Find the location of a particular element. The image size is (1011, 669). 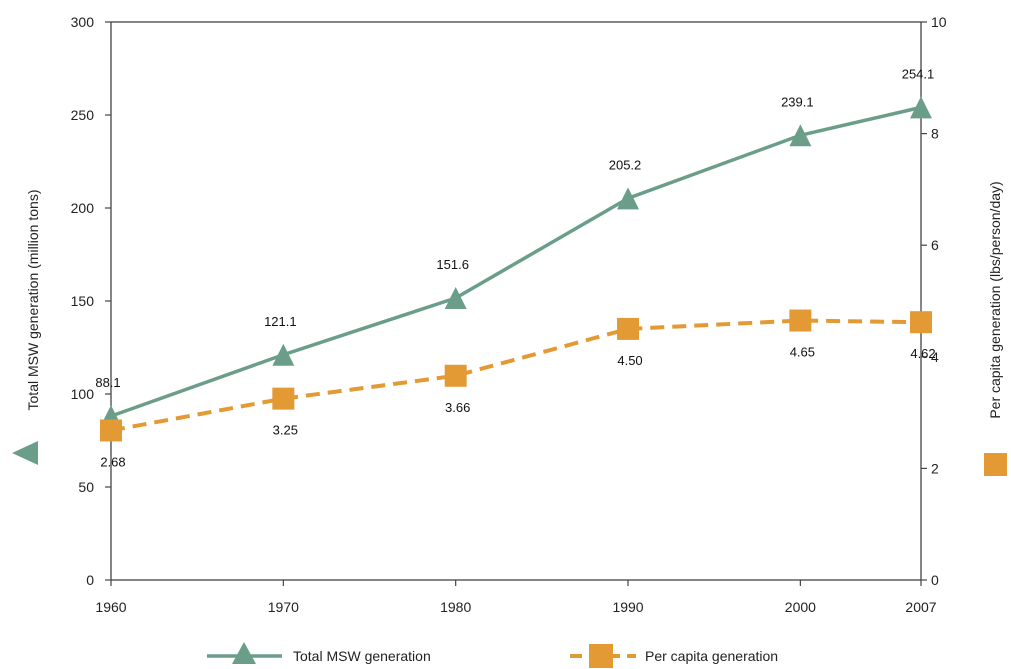

left-tick-label: 0 is located at coordinates (90, 580).